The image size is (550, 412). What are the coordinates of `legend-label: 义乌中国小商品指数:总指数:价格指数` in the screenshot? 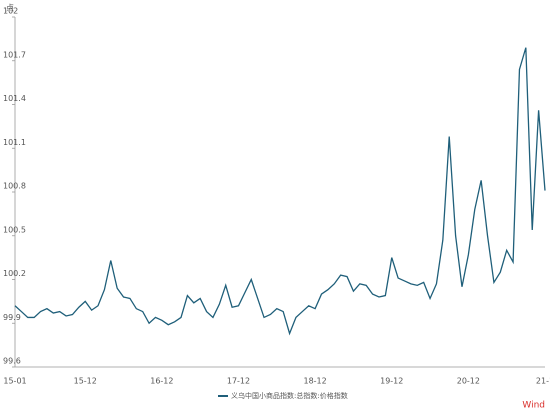 It's located at (289, 395).